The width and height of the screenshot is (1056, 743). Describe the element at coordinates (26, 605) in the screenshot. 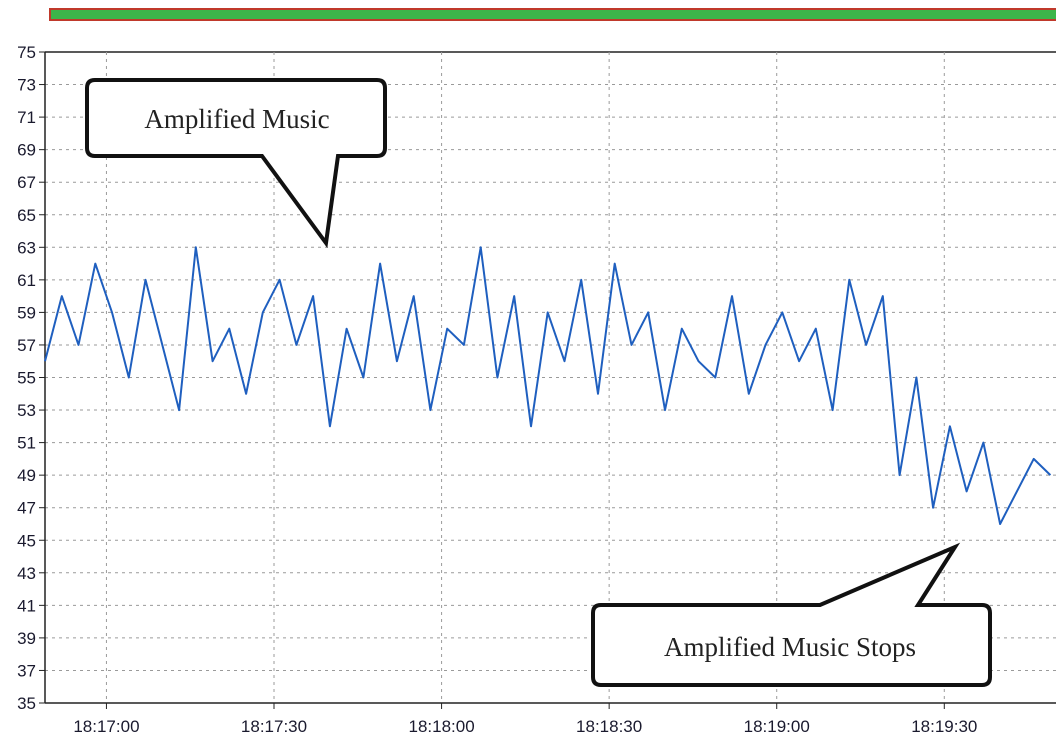

I see `y-tick-label: 41` at that location.